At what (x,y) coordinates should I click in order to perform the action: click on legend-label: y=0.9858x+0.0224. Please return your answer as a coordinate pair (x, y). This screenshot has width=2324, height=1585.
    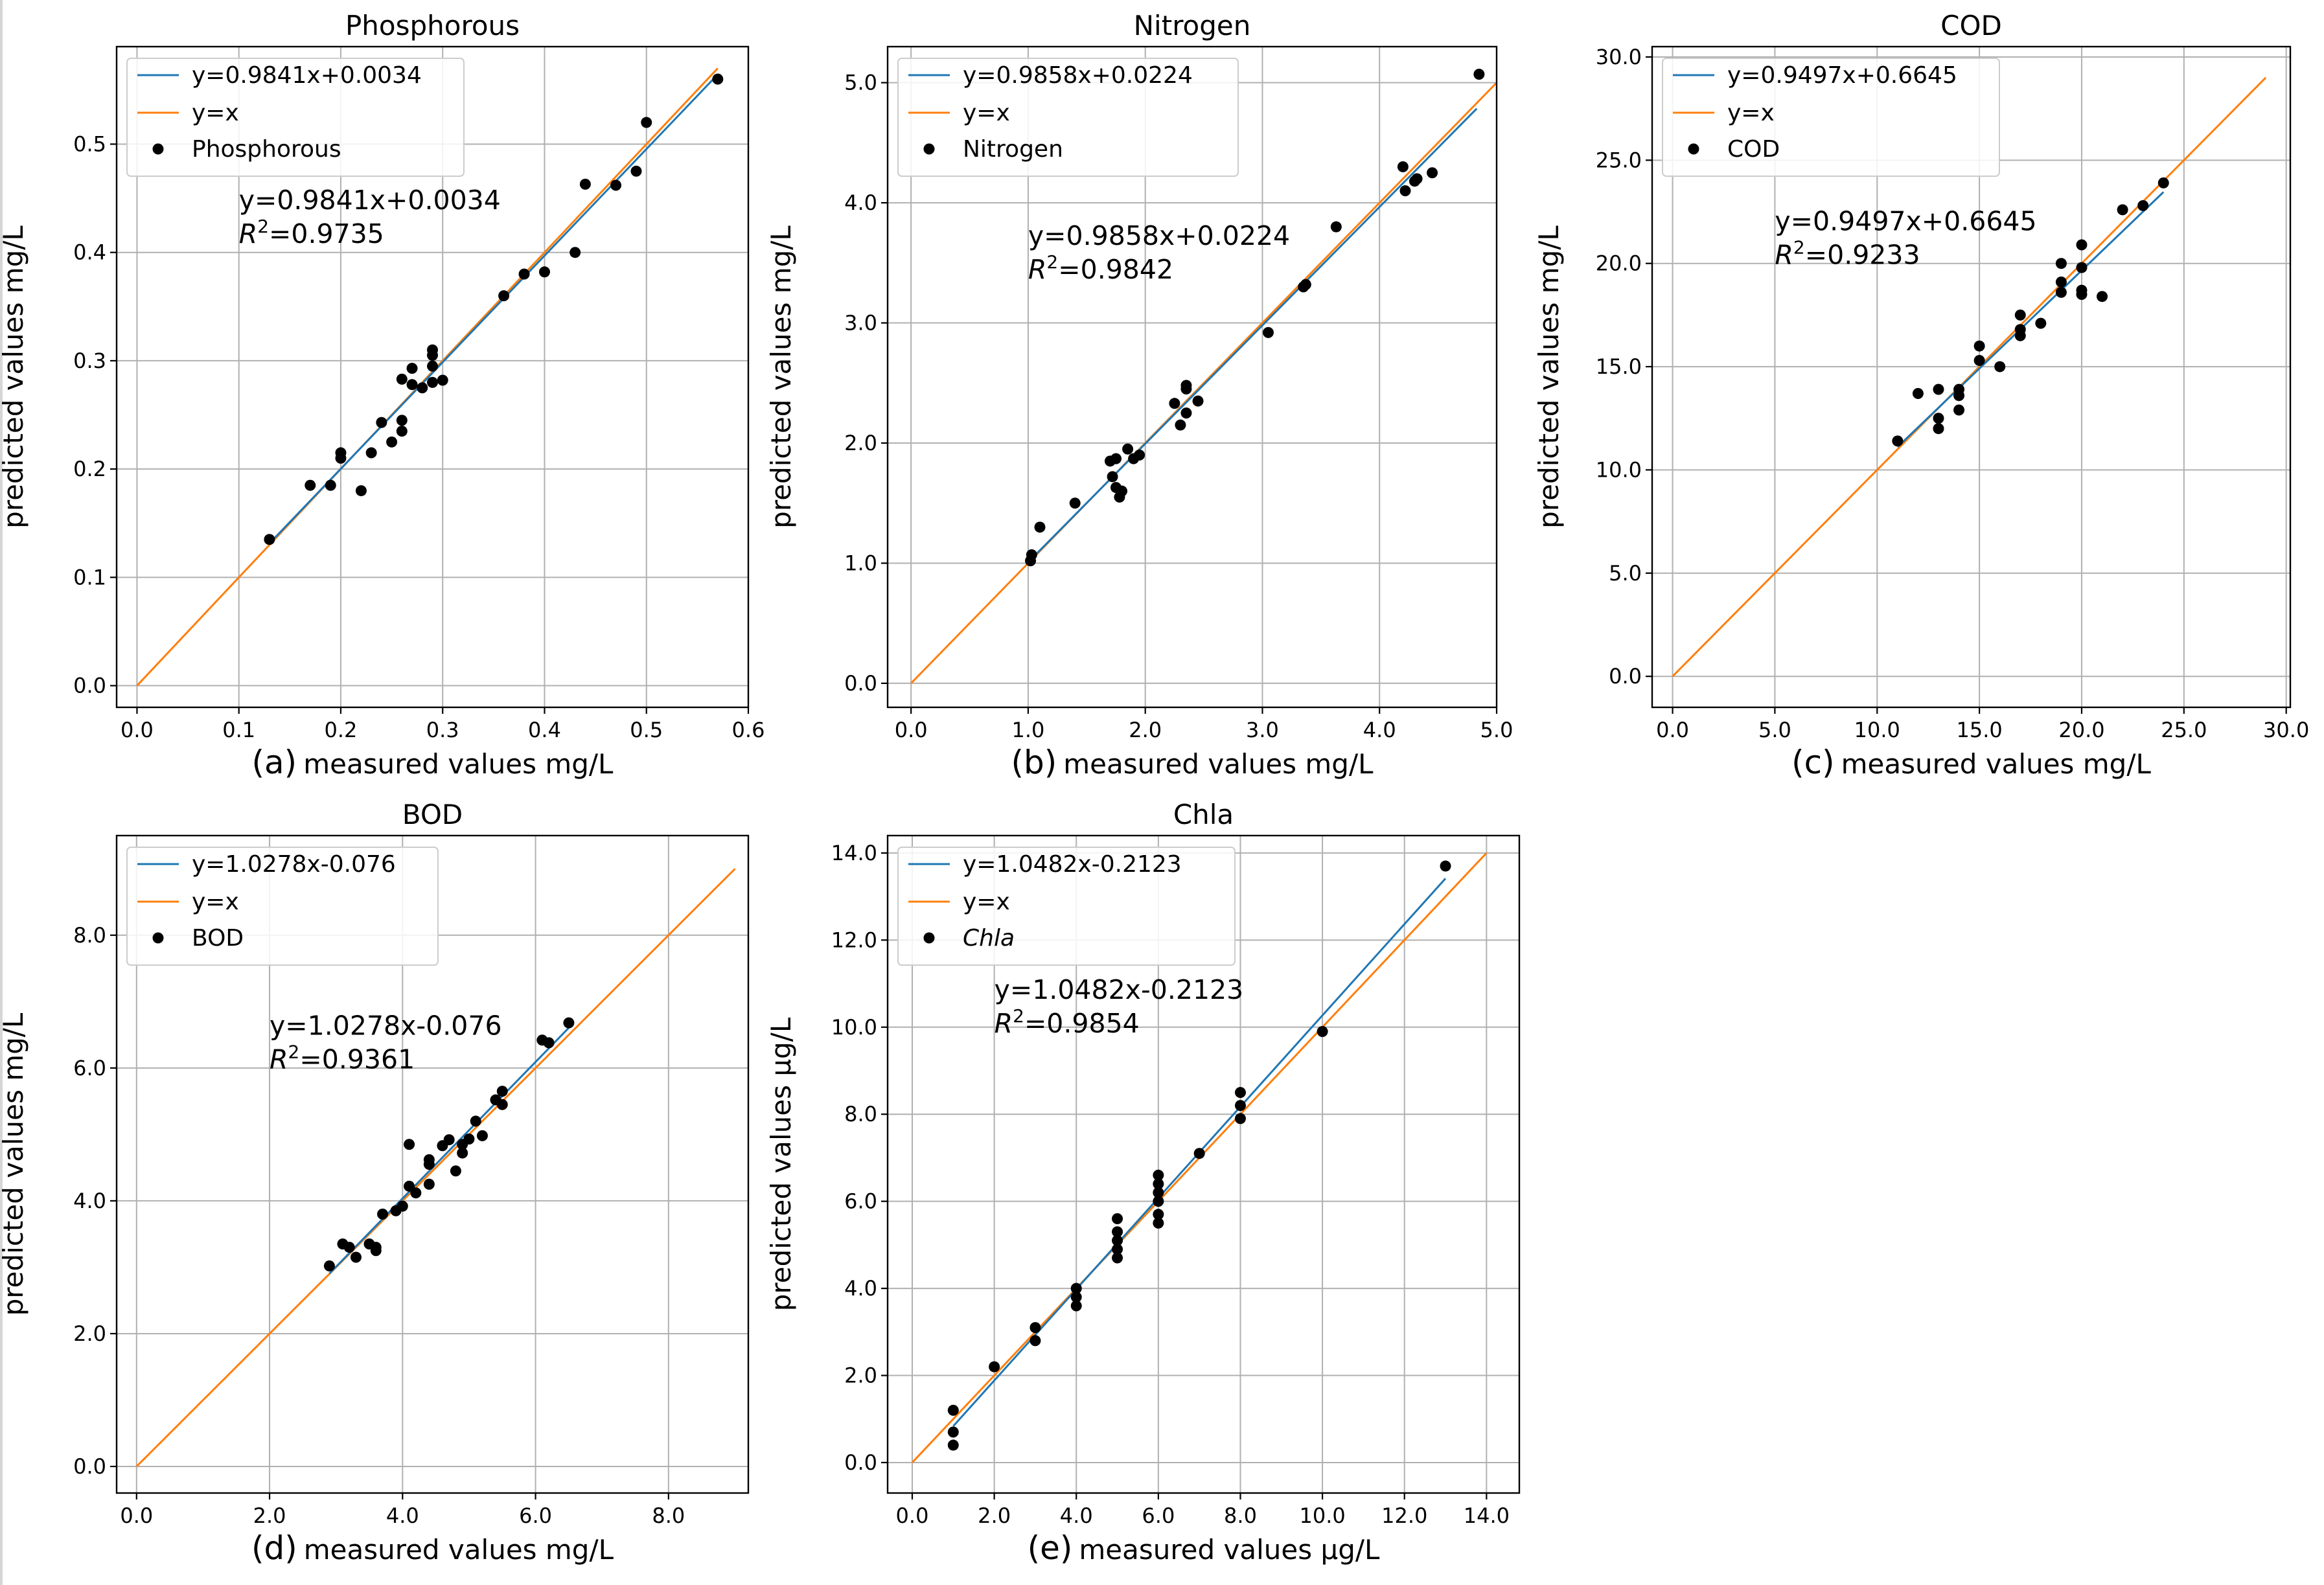
    Looking at the image, I should click on (1078, 75).